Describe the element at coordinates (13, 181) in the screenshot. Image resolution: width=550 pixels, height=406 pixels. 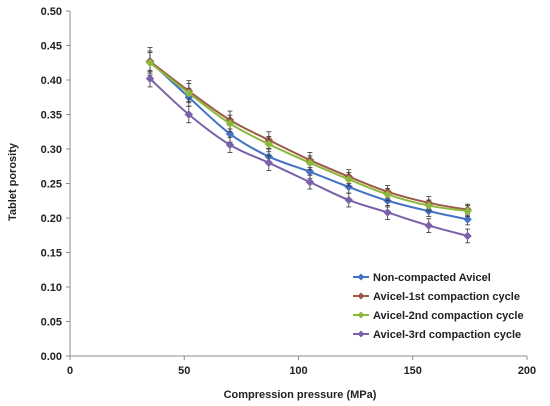
I see `y-axis-title: Tablet porosity` at that location.